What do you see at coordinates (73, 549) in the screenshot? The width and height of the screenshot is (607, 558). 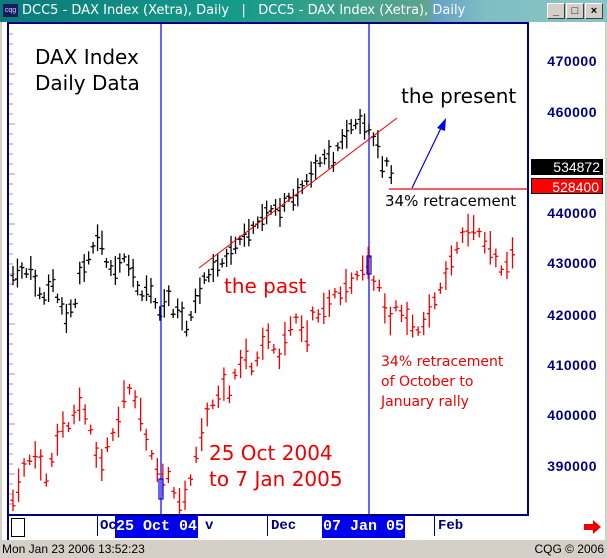 I see `status-timestamp: Mon Jan 23 2006 13:52:23` at bounding box center [73, 549].